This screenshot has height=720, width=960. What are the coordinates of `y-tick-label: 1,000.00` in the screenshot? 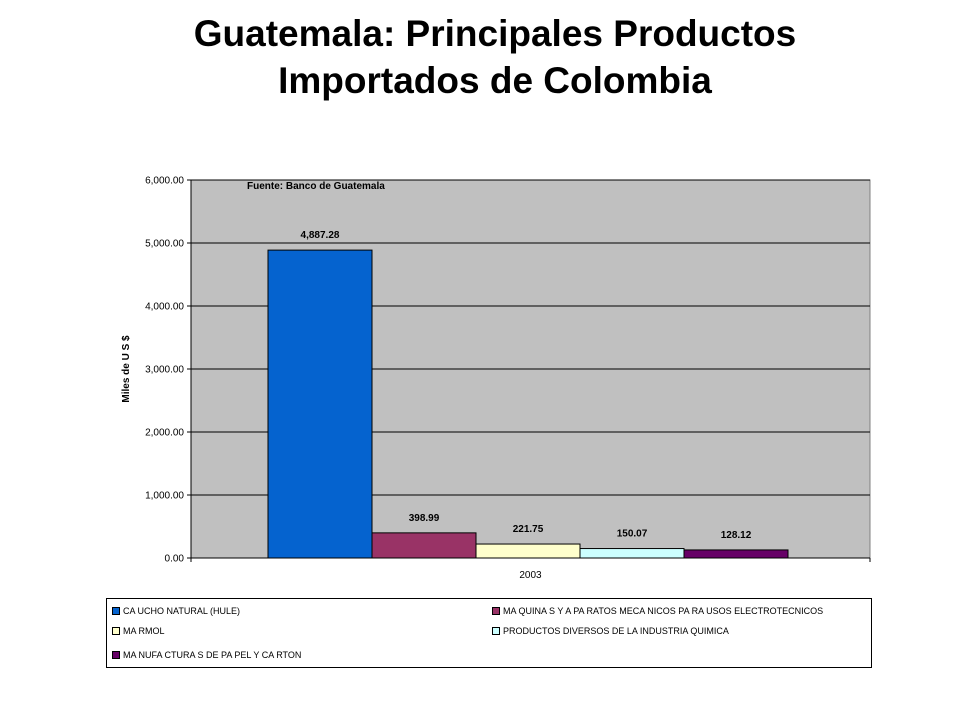 It's located at (164, 496).